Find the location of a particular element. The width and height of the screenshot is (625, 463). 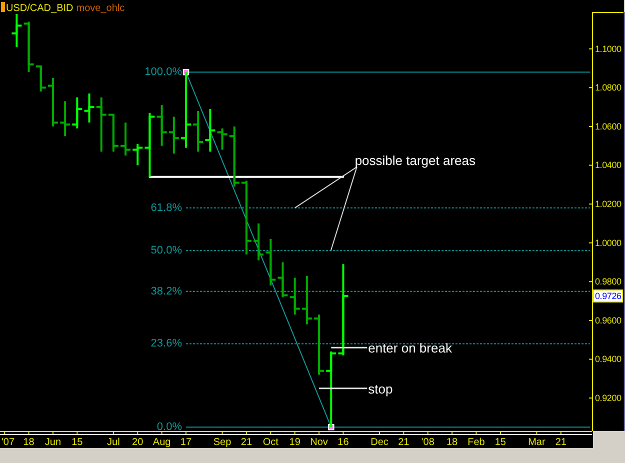

y-tick-label: 1.1000 is located at coordinates (608, 49).